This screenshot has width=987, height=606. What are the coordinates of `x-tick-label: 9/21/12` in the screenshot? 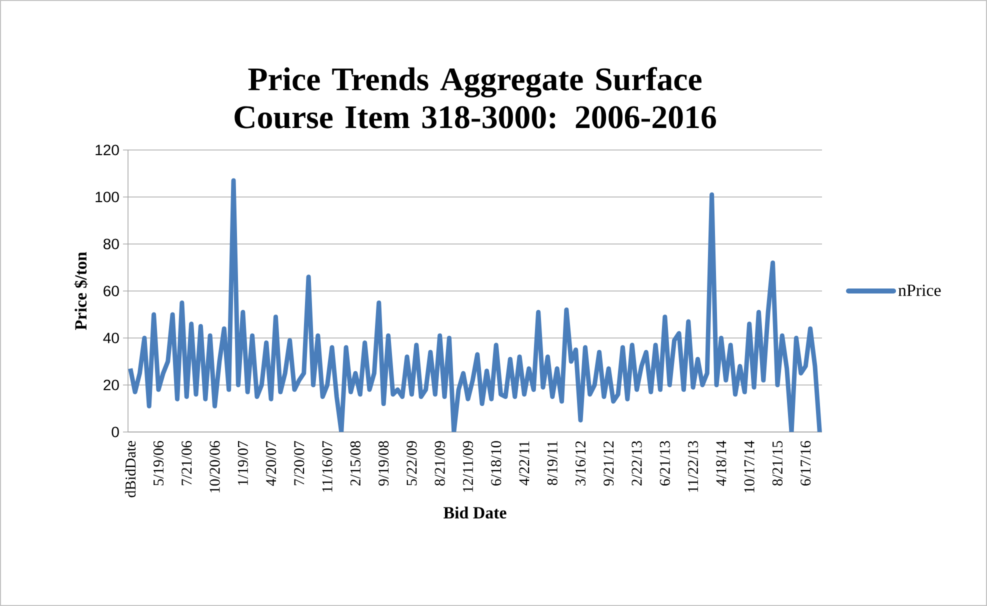 It's located at (609, 463).